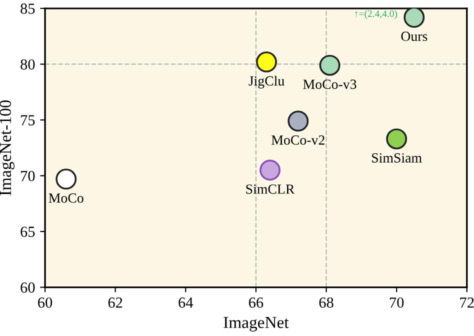 The image size is (474, 336). Describe the element at coordinates (397, 302) in the screenshot. I see `x-tick-label: 70` at that location.